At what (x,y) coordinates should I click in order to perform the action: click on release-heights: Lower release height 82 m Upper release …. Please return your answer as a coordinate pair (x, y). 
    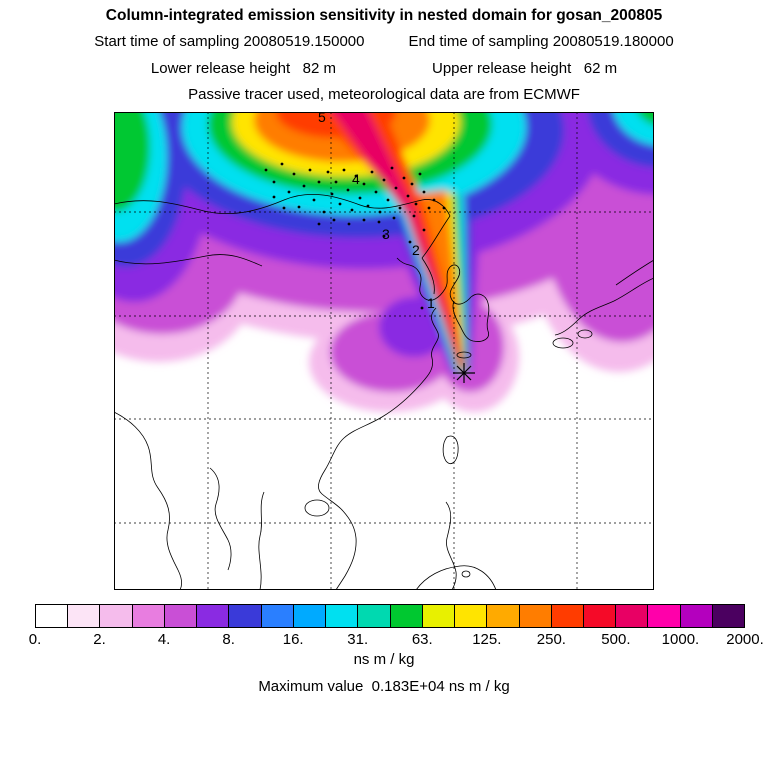
    Looking at the image, I should click on (384, 68).